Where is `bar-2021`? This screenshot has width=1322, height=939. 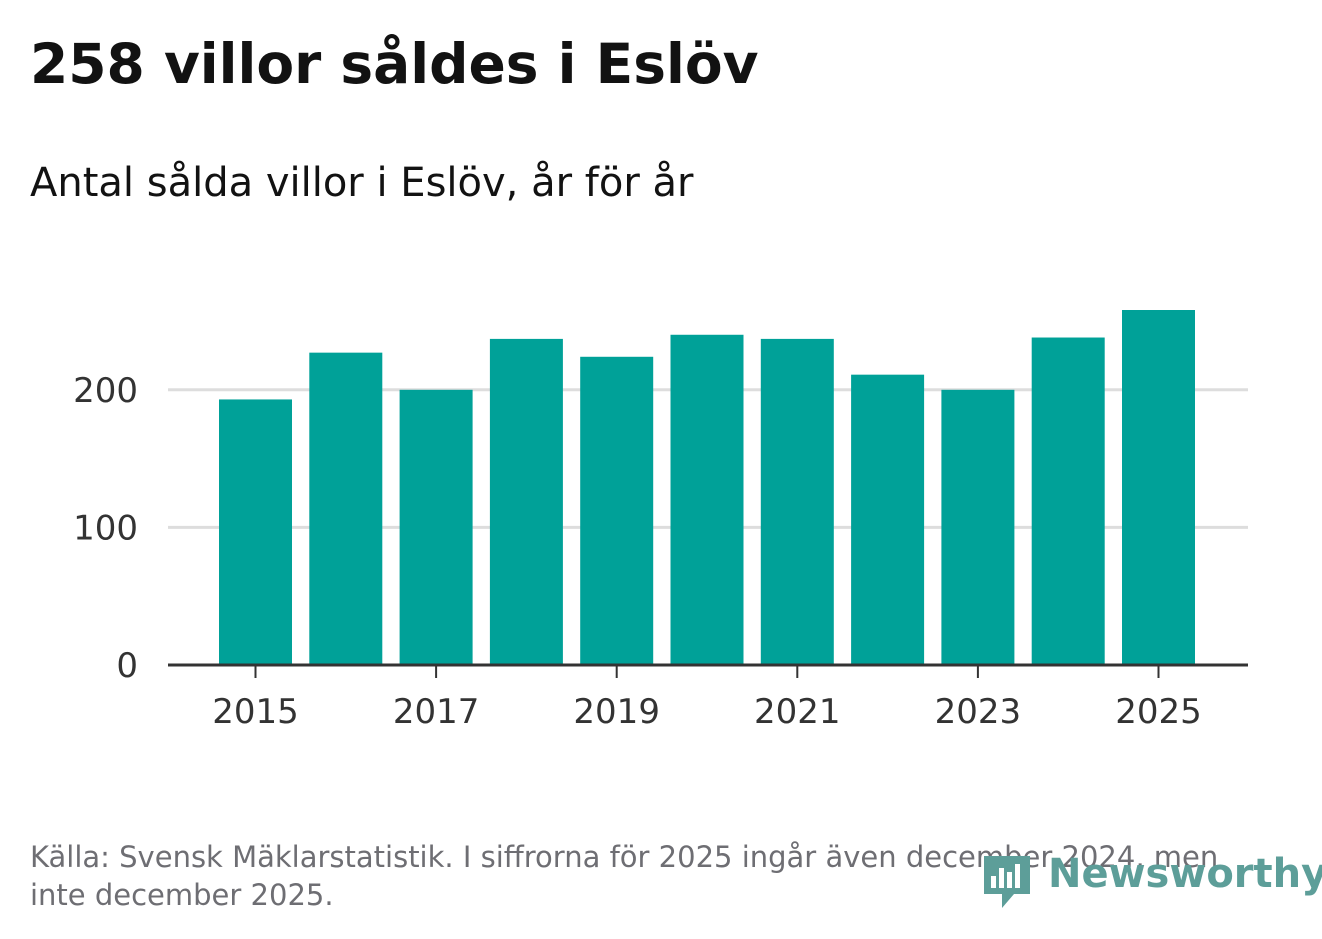
bar-2021 is located at coordinates (797, 501).